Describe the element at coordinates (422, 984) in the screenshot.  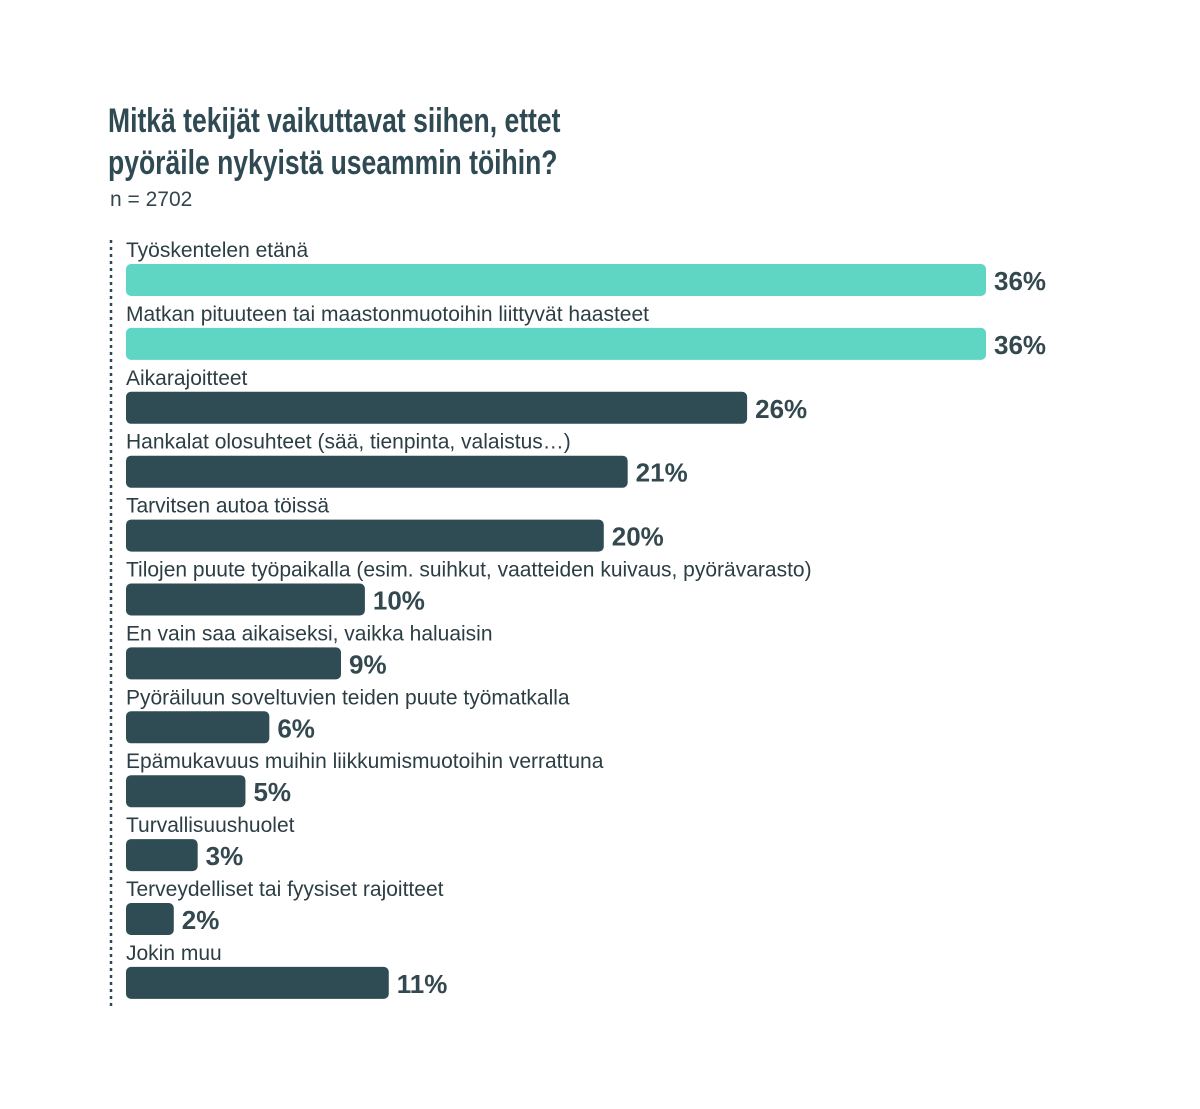
I see `value-label: 11%` at that location.